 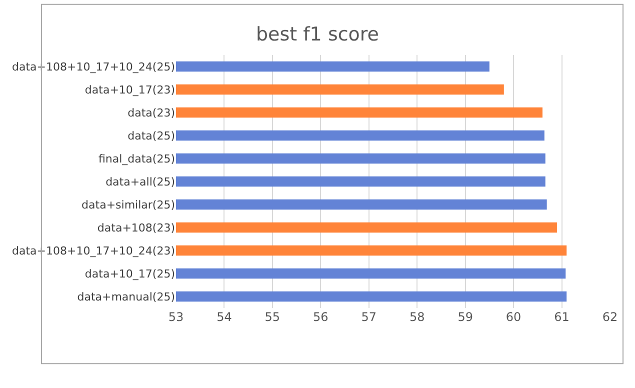 I want to click on x-tick-label: 56, so click(x=320, y=317).